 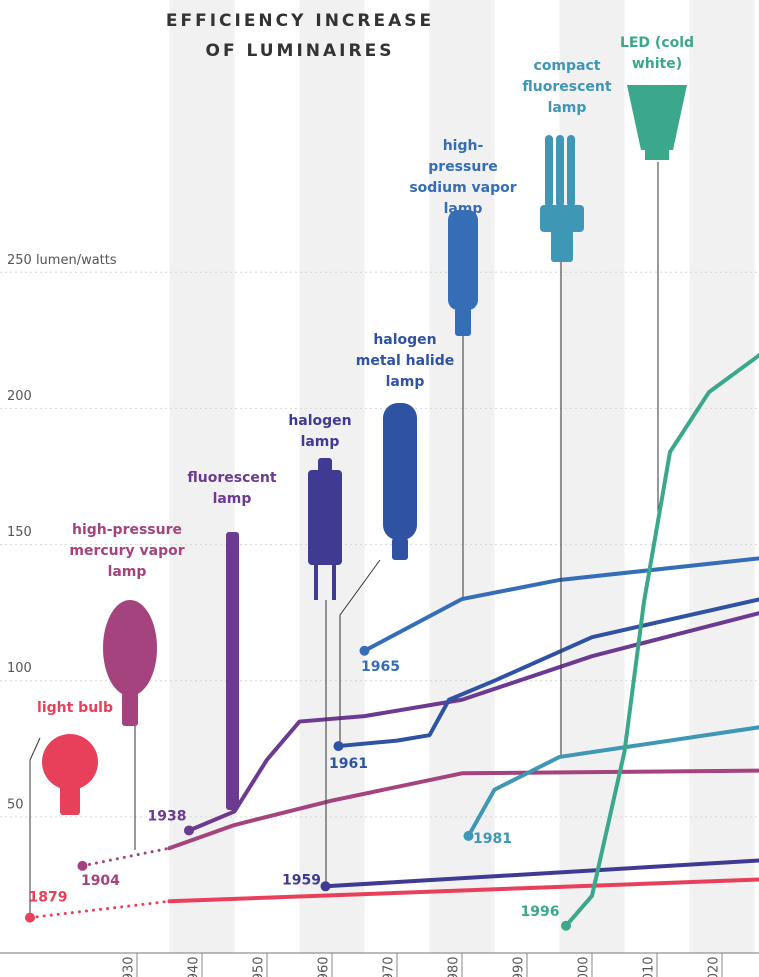 I want to click on start-year: 1981, so click(x=492, y=839).